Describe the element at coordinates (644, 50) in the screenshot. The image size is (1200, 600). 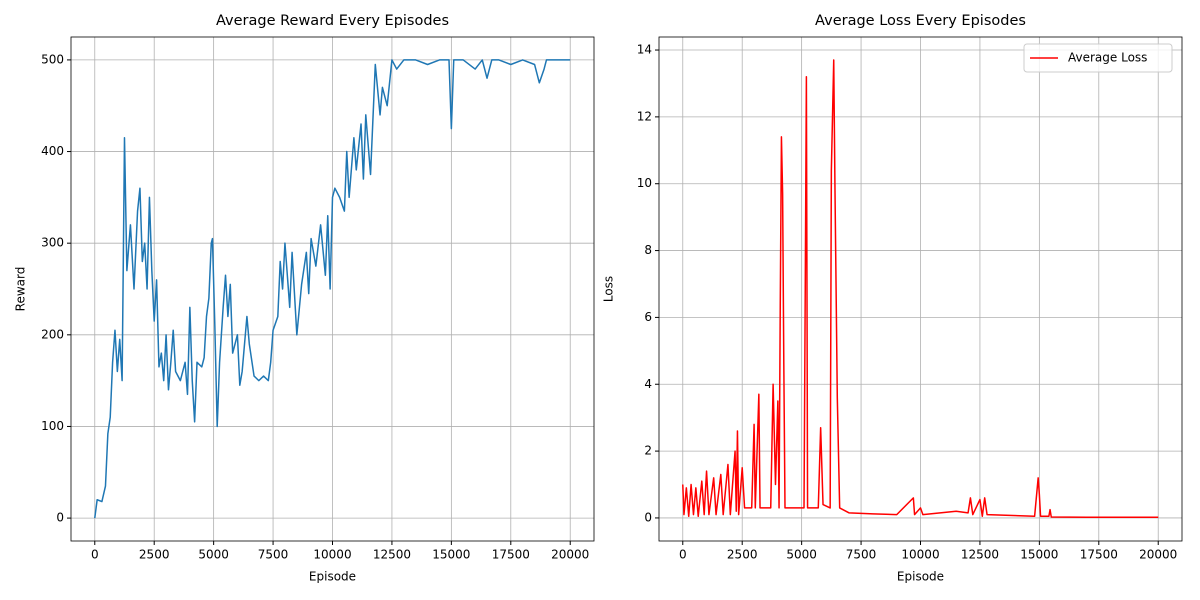
I see `y-tick-label: 14` at that location.